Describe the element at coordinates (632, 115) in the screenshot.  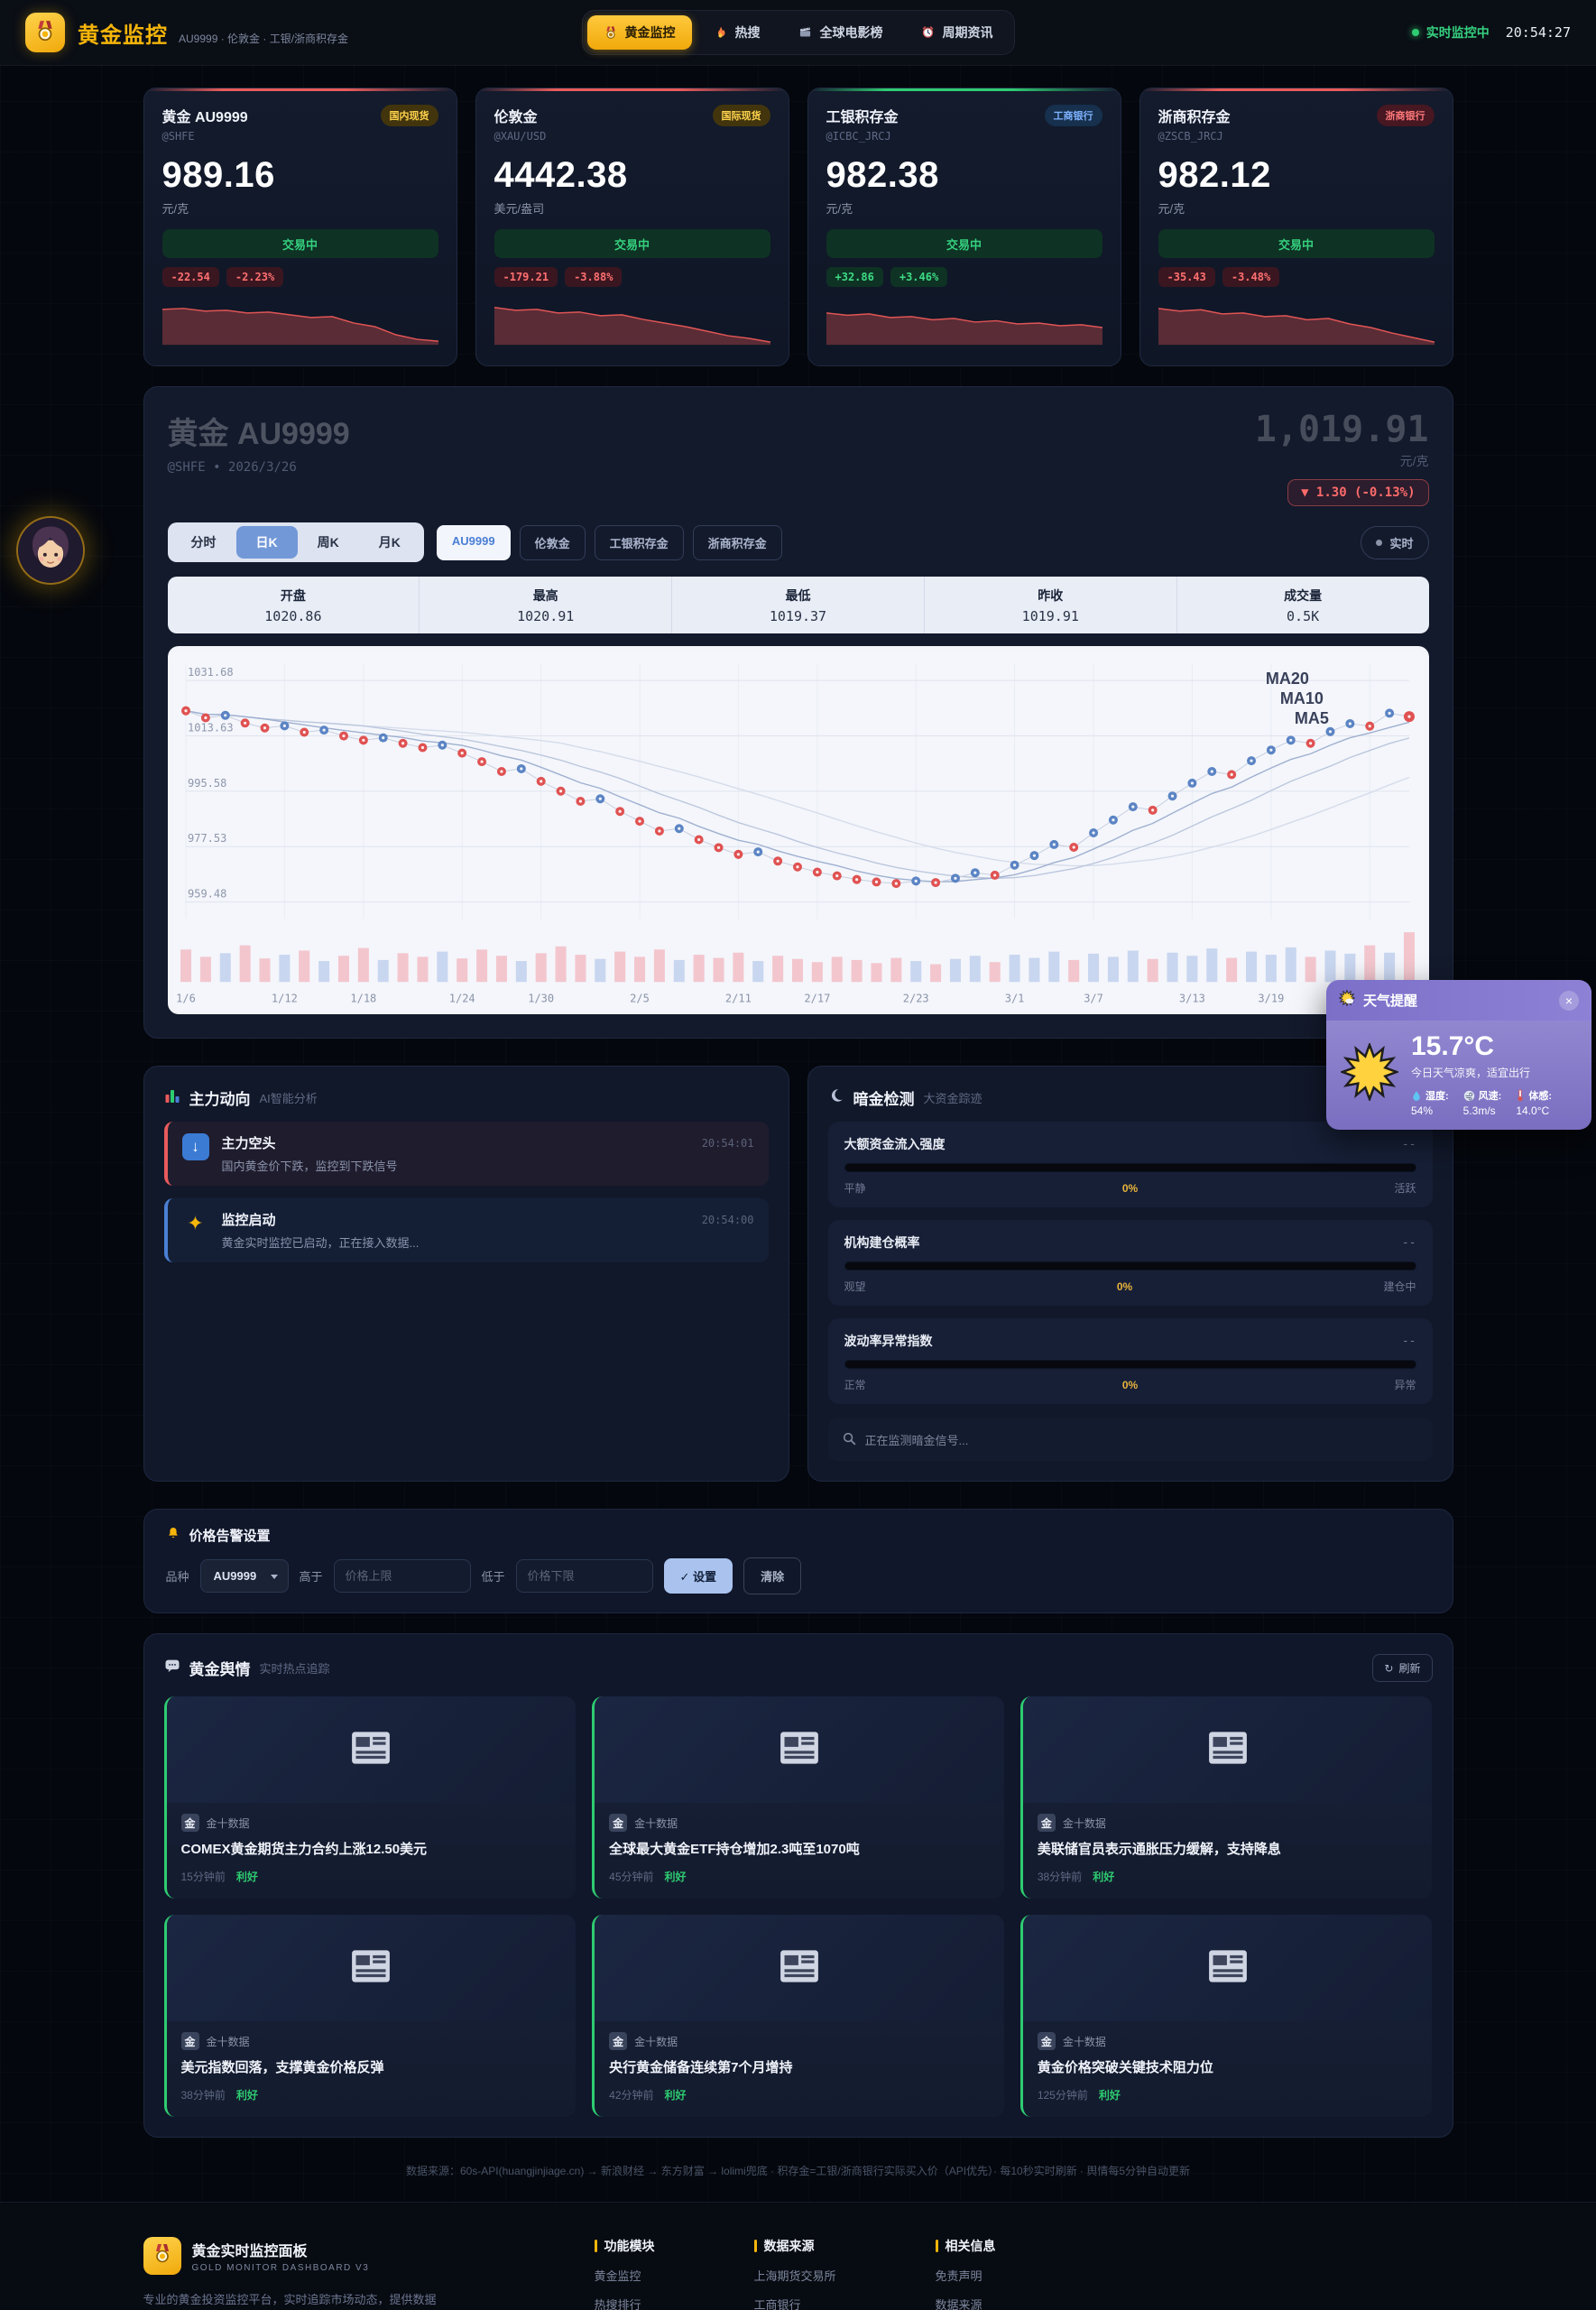
I see `price-card-header: 伦敦金 国际现货` at that location.